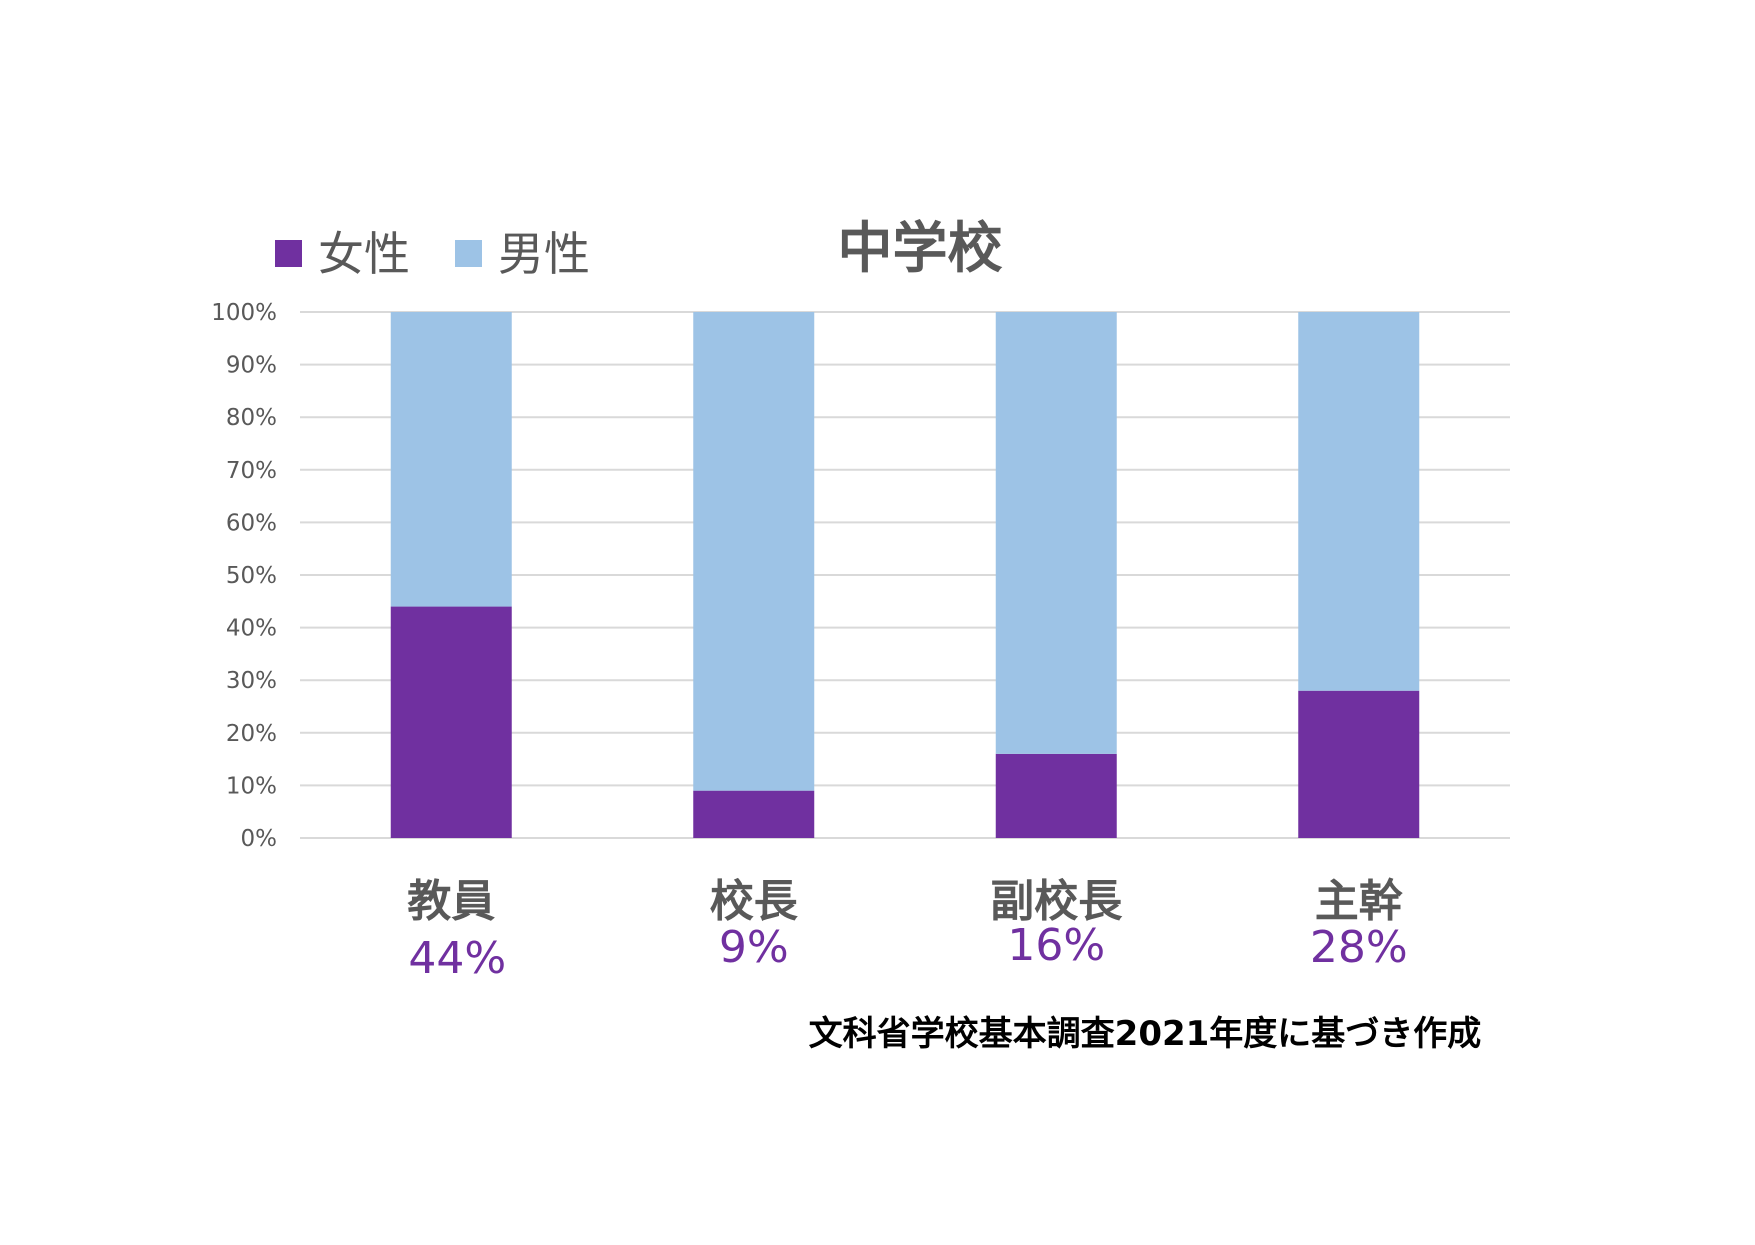  What do you see at coordinates (544, 254) in the screenshot?
I see `legend-label: 男性` at bounding box center [544, 254].